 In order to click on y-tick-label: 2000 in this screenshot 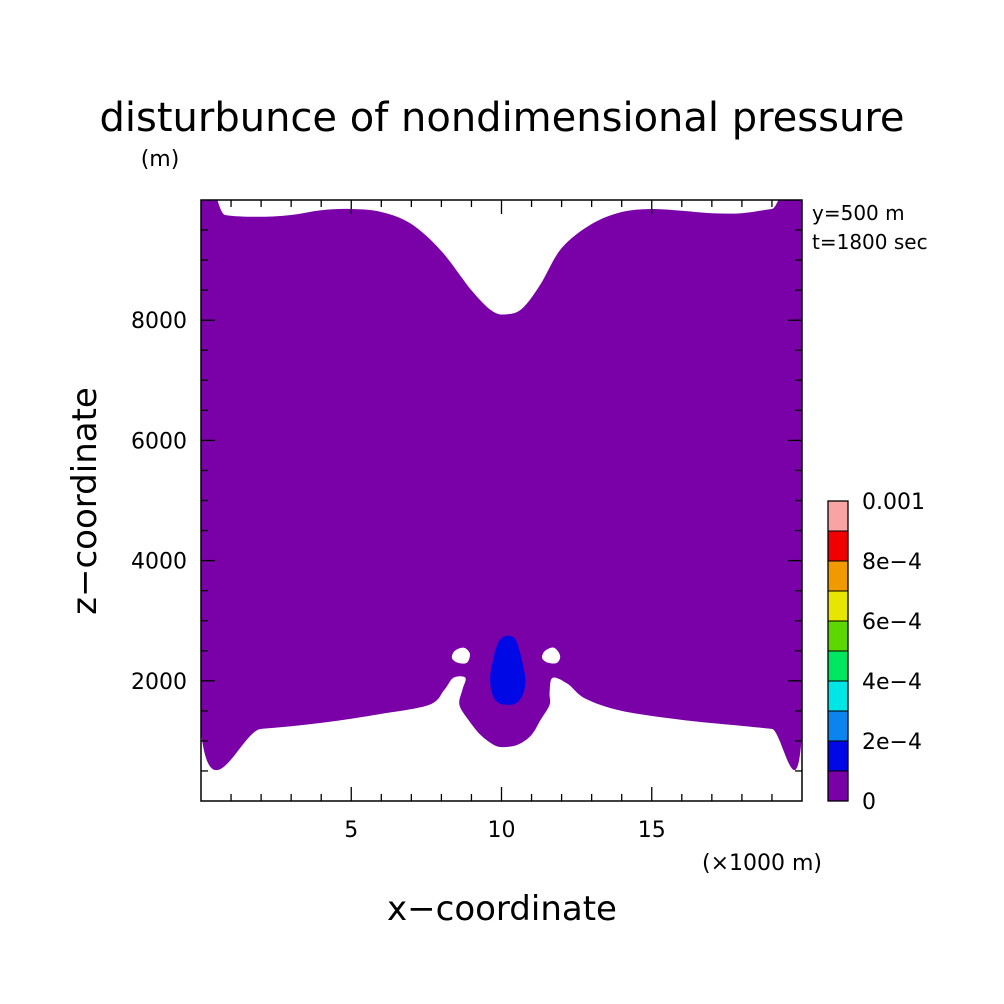, I will do `click(159, 682)`.